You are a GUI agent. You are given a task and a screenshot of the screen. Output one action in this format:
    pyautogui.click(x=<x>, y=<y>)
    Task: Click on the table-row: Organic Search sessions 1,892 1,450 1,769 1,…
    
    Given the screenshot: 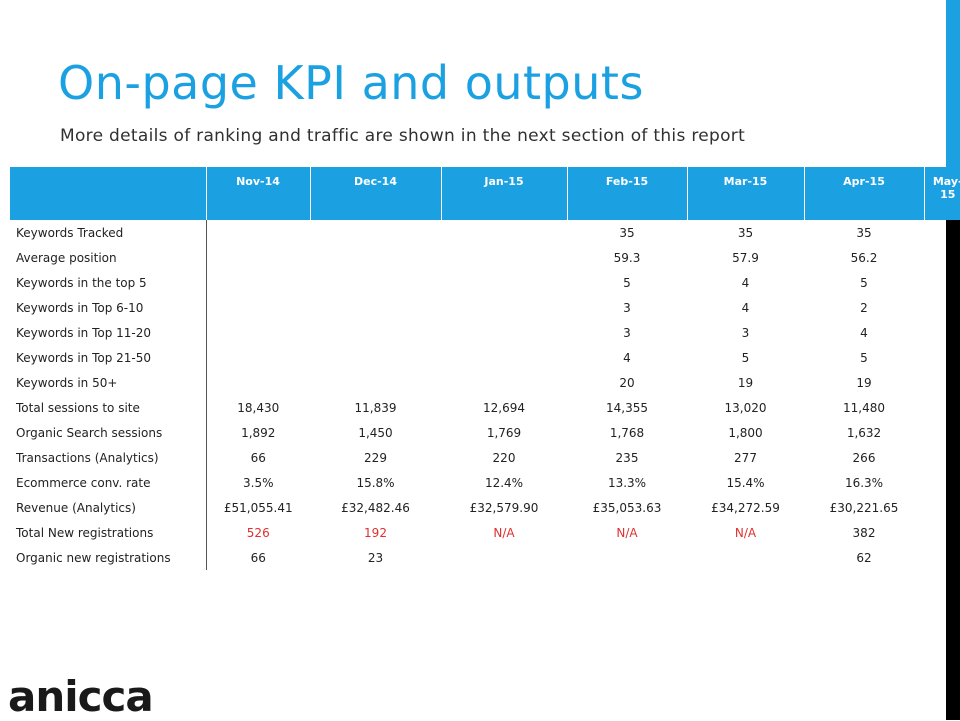 What is the action you would take?
    pyautogui.click(x=485, y=432)
    